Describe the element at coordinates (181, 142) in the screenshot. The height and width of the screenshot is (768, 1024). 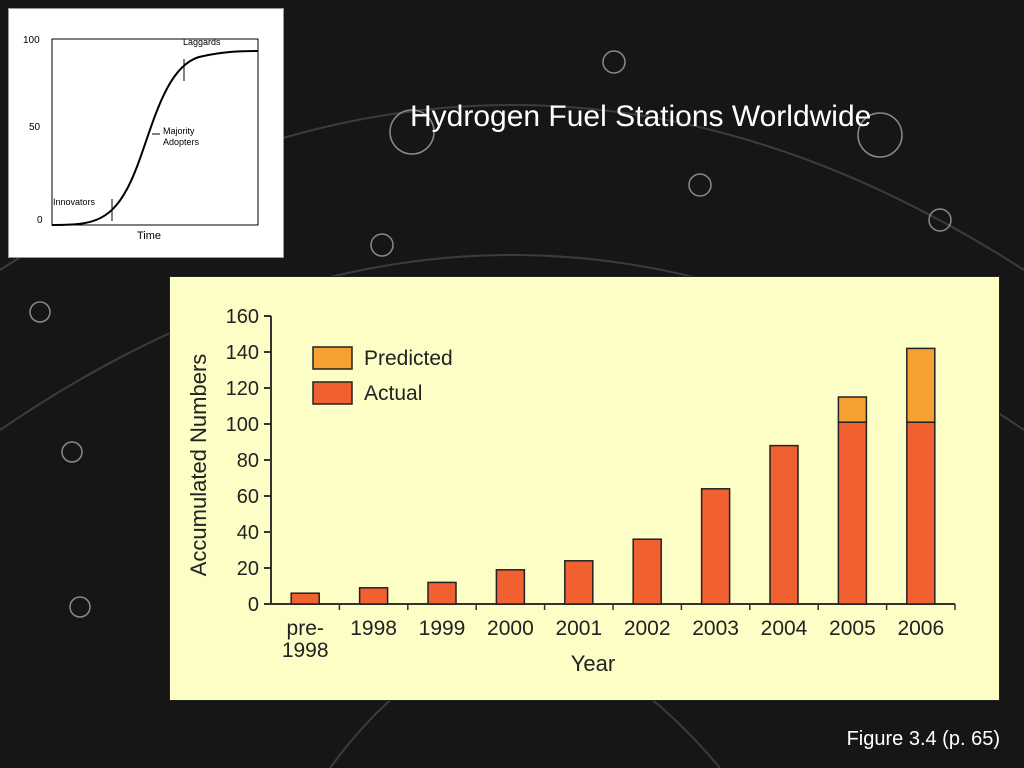
I see `inset-annotation-adopters: Adopters` at that location.